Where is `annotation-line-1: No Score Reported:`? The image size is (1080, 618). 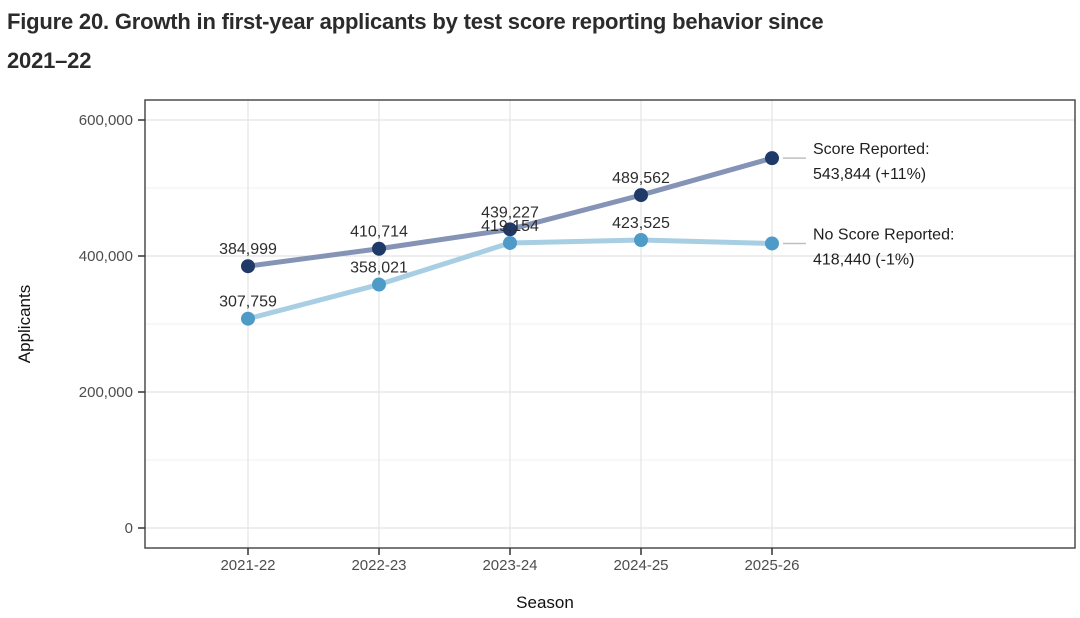
annotation-line-1: No Score Reported: is located at coordinates (883, 234).